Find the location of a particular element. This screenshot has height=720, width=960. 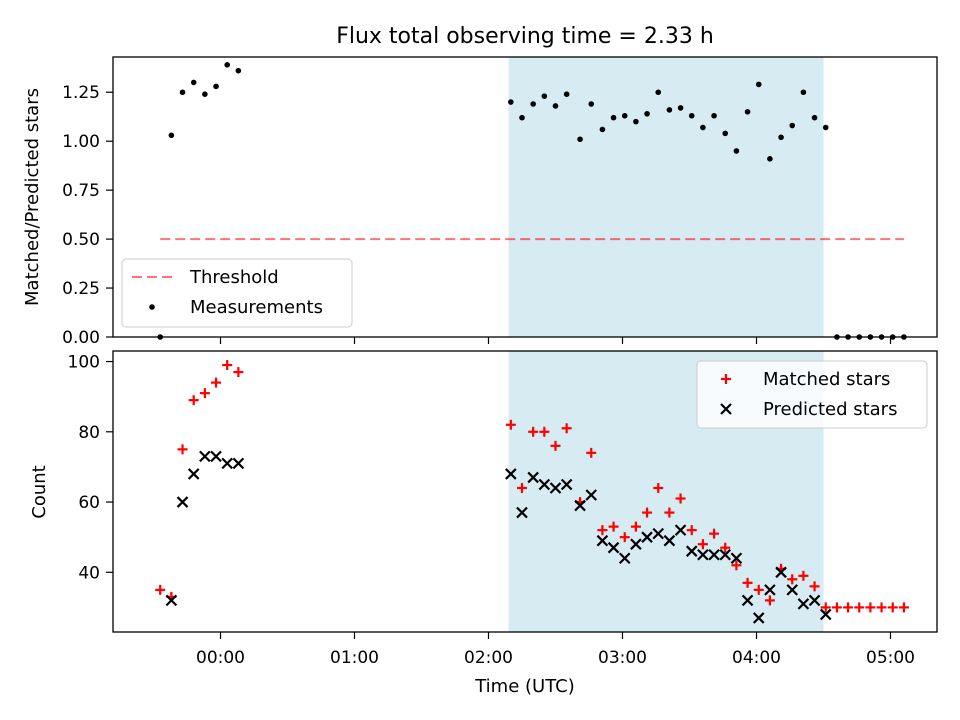

bottom-y-ticks: 40 60 80 100 is located at coordinates (90, 468).